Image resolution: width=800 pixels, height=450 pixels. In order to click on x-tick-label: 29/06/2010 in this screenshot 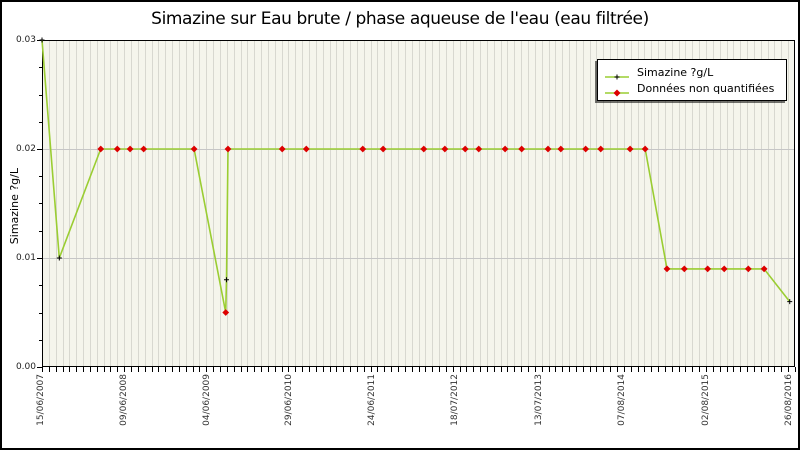, I will do `click(288, 400)`.